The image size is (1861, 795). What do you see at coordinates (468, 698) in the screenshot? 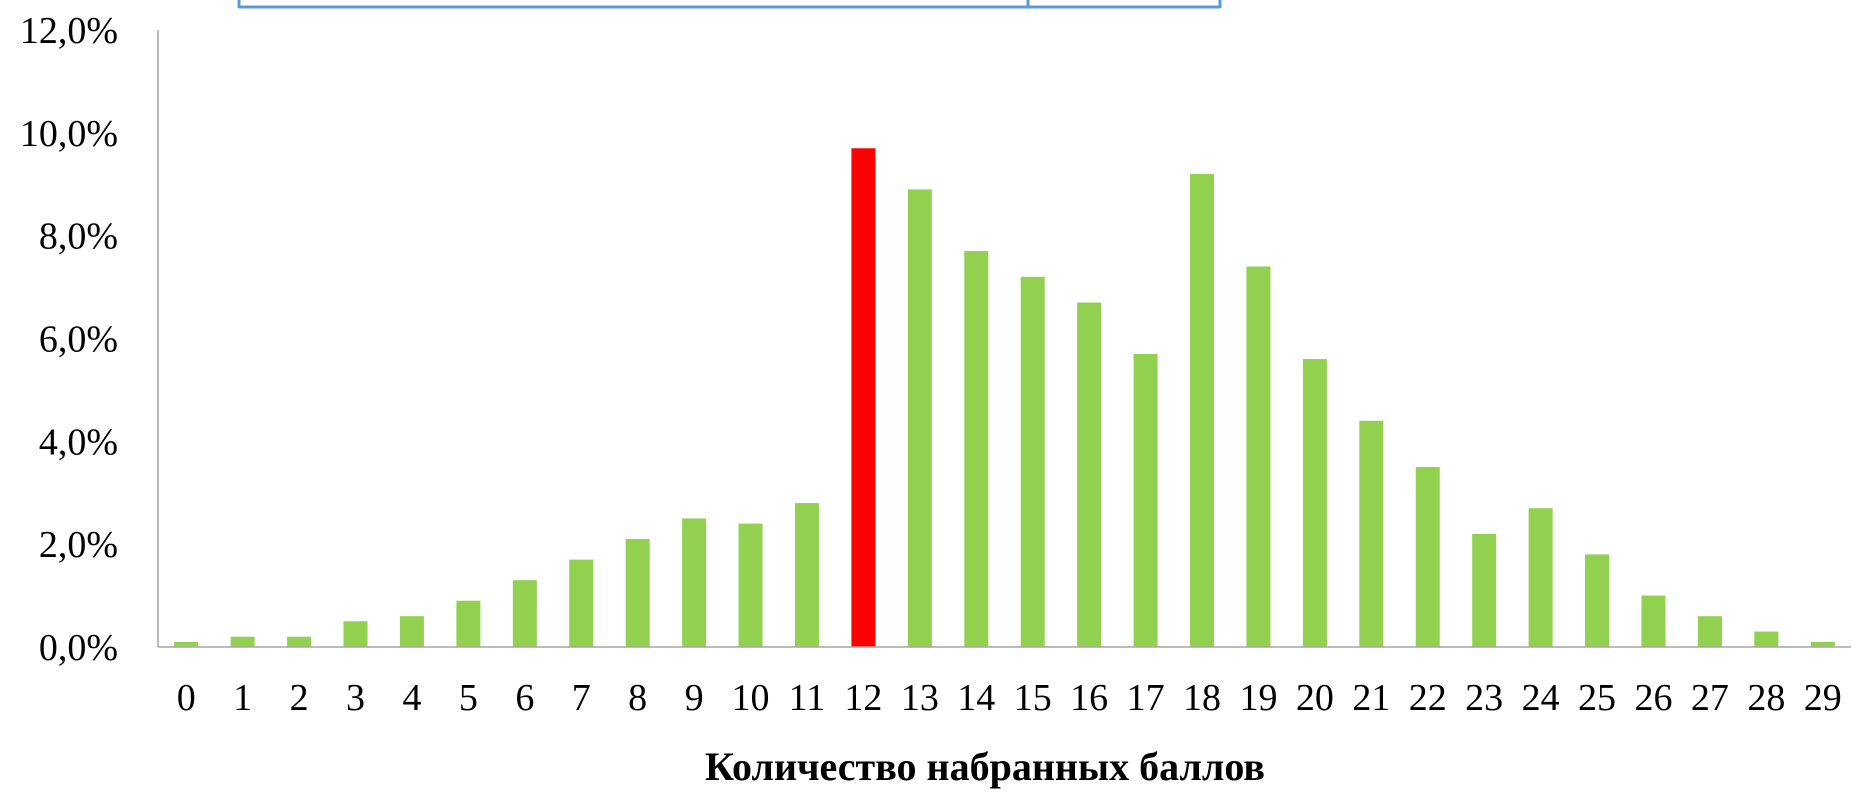
I see `x-tick-label: 5` at bounding box center [468, 698].